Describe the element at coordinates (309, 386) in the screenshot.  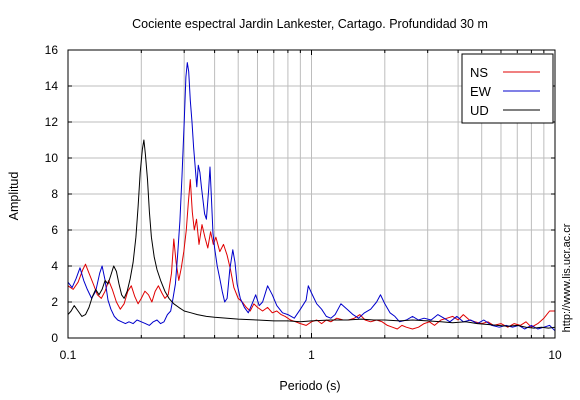
I see `x-axis-label: Periodo (s)` at that location.